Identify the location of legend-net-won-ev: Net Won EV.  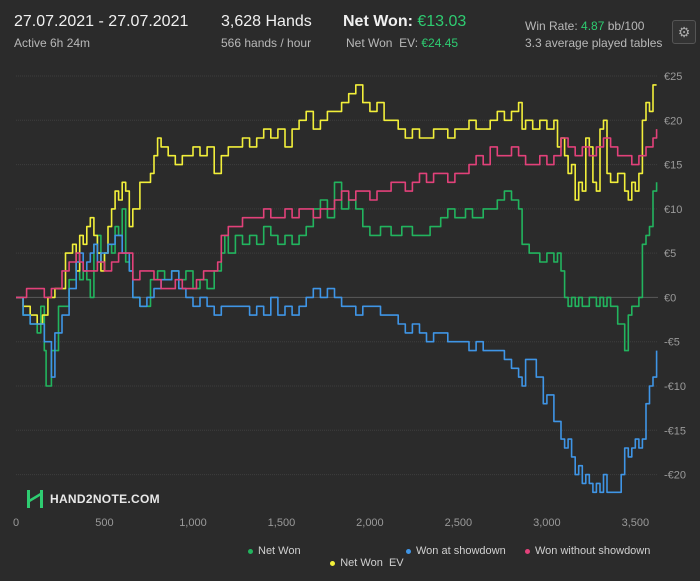
(361, 563).